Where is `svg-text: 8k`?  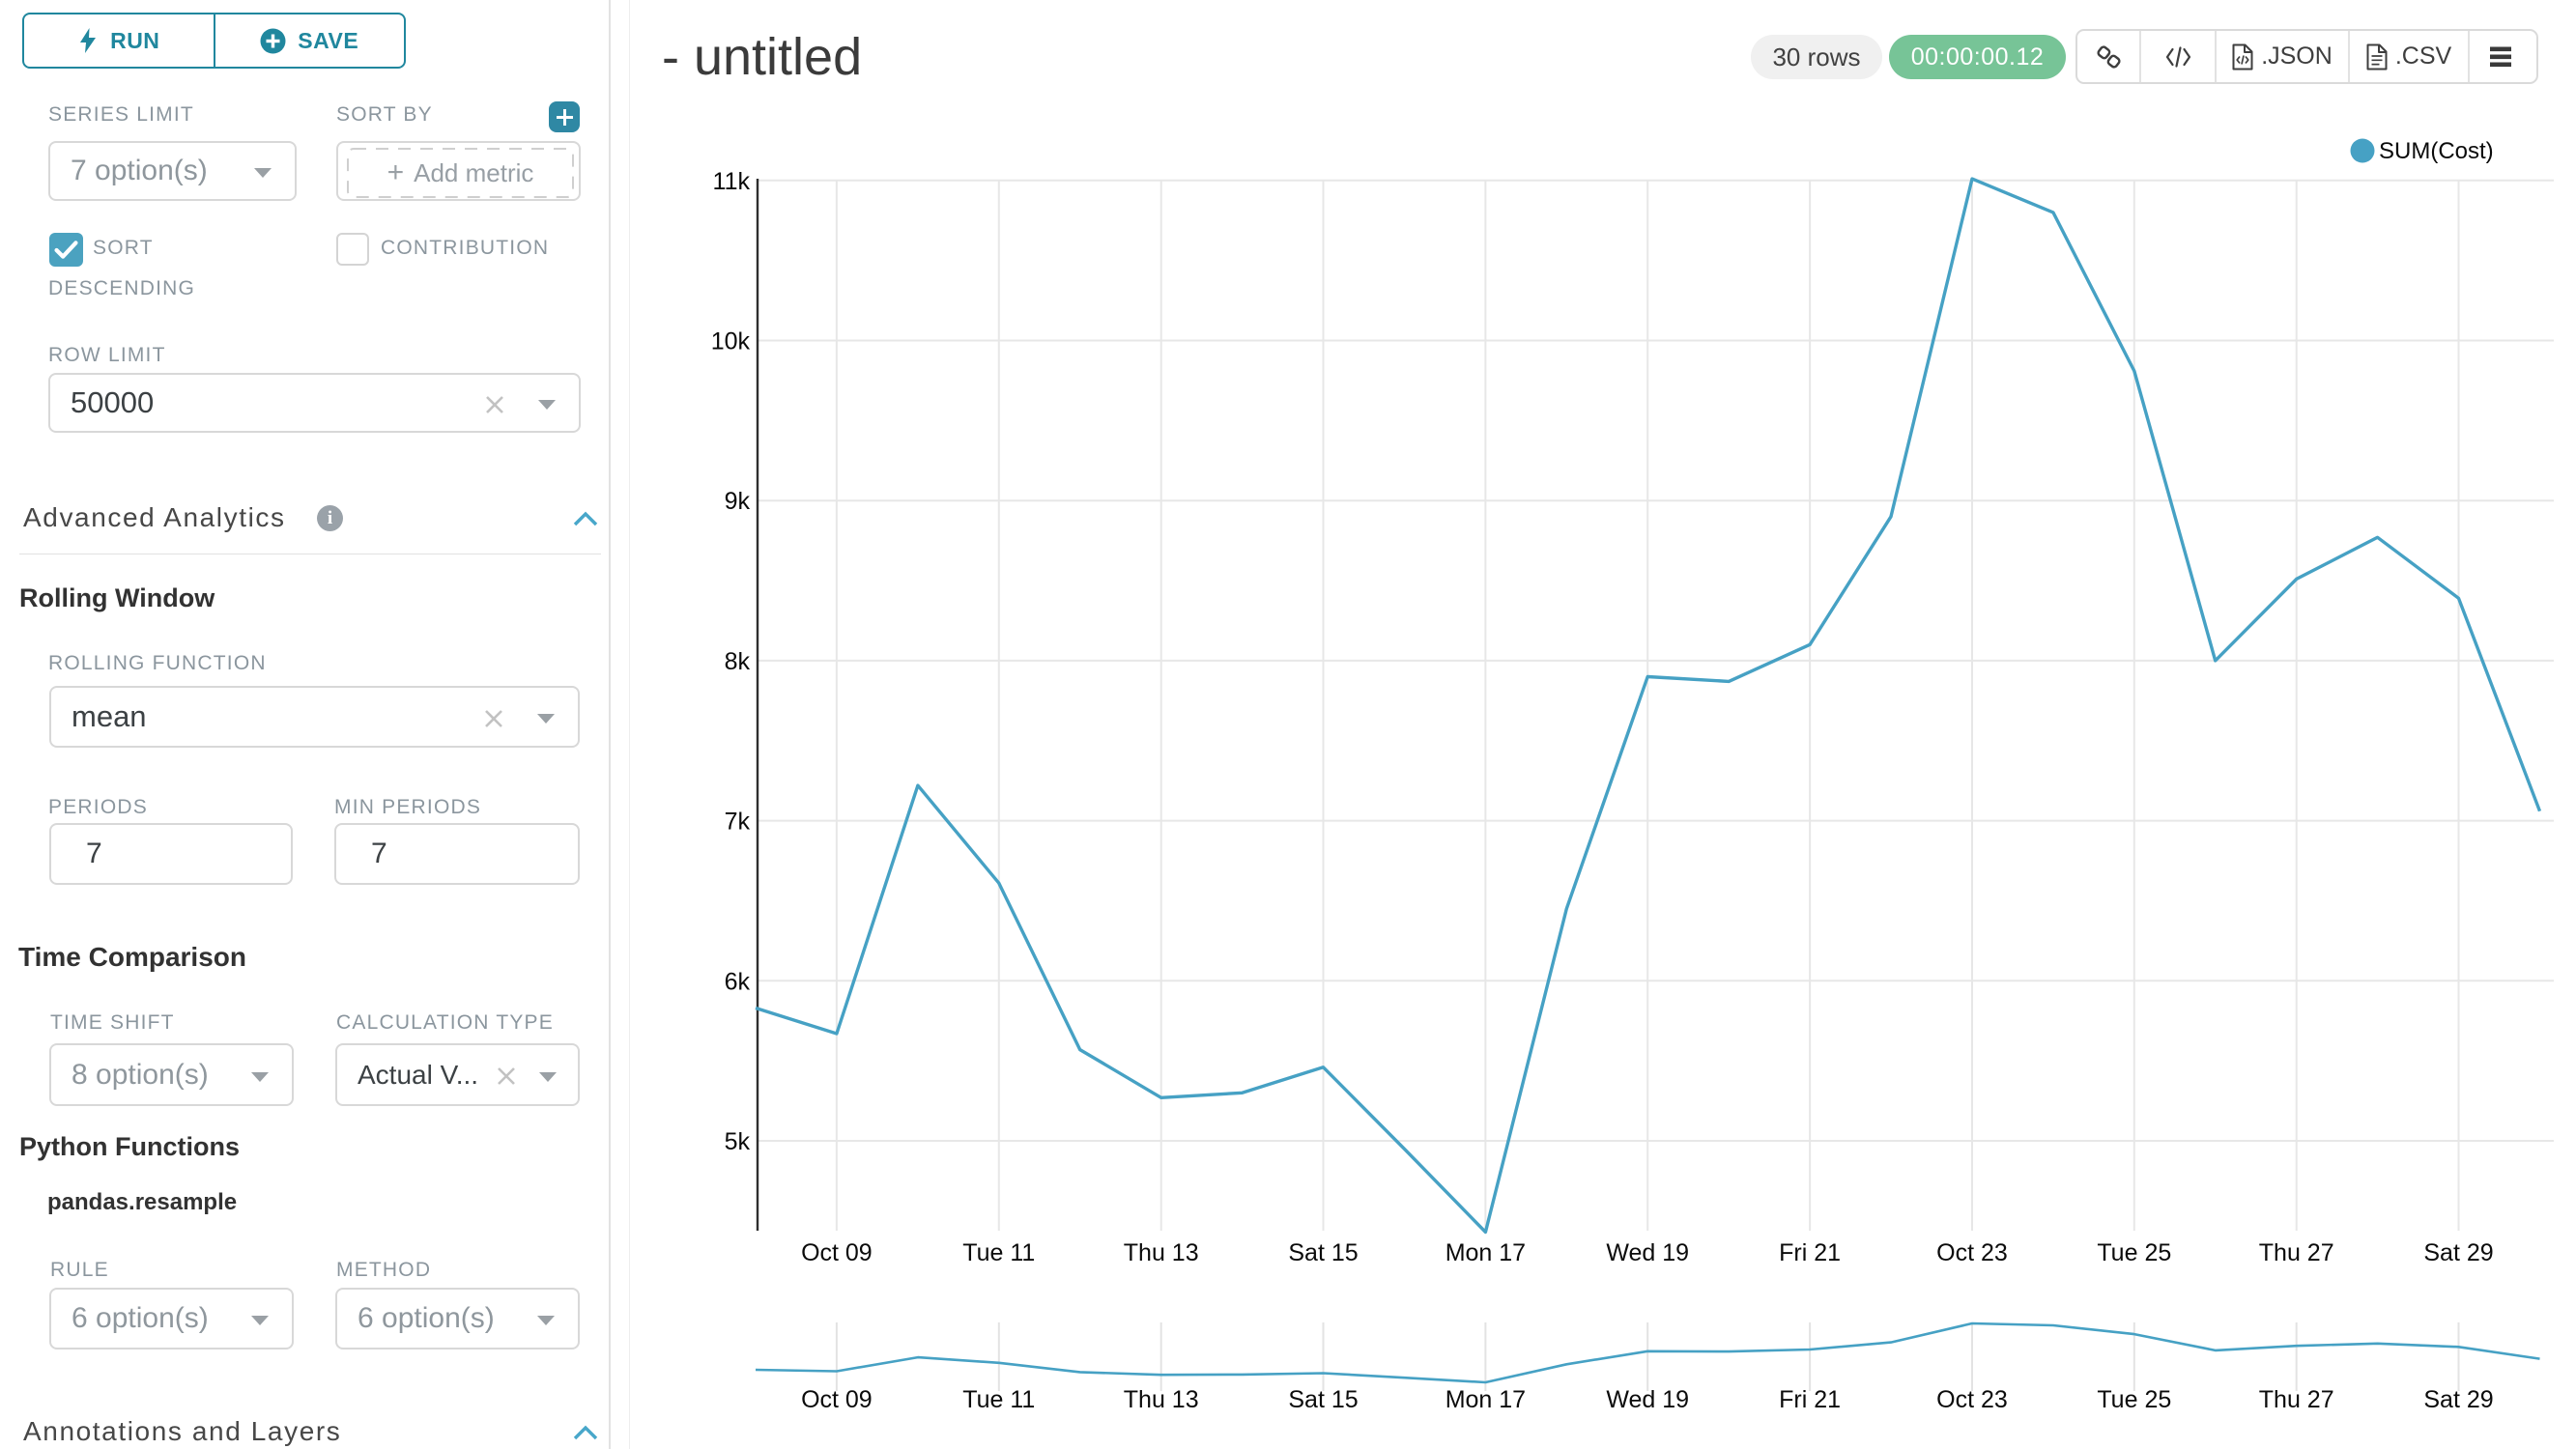
svg-text: 8k is located at coordinates (738, 661).